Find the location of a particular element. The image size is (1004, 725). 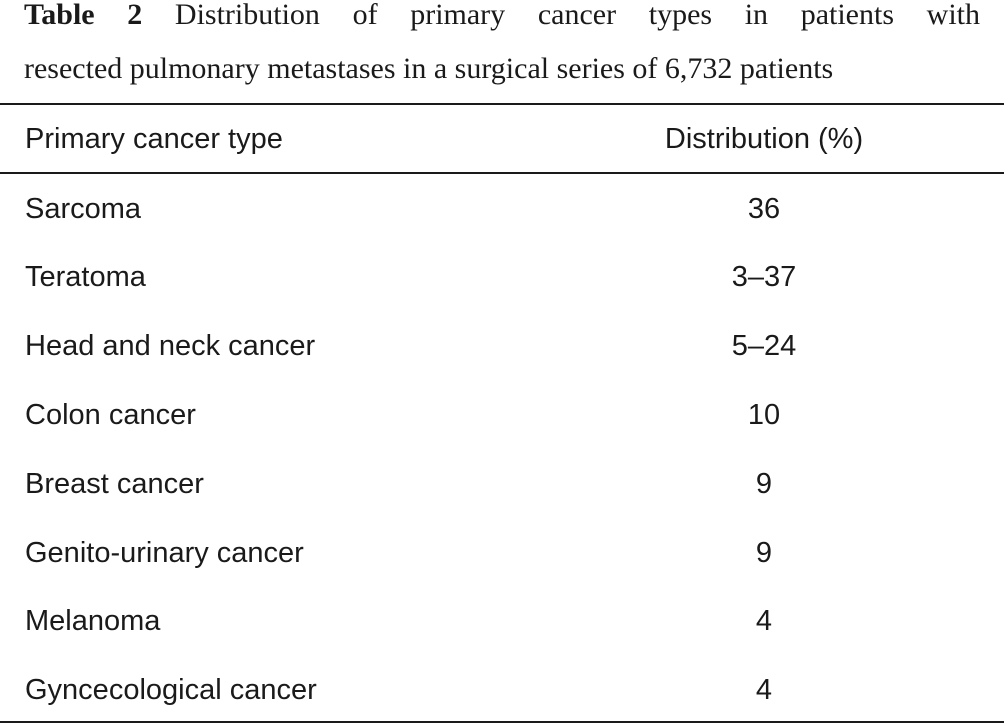

table-bottom-rule is located at coordinates (502, 722).